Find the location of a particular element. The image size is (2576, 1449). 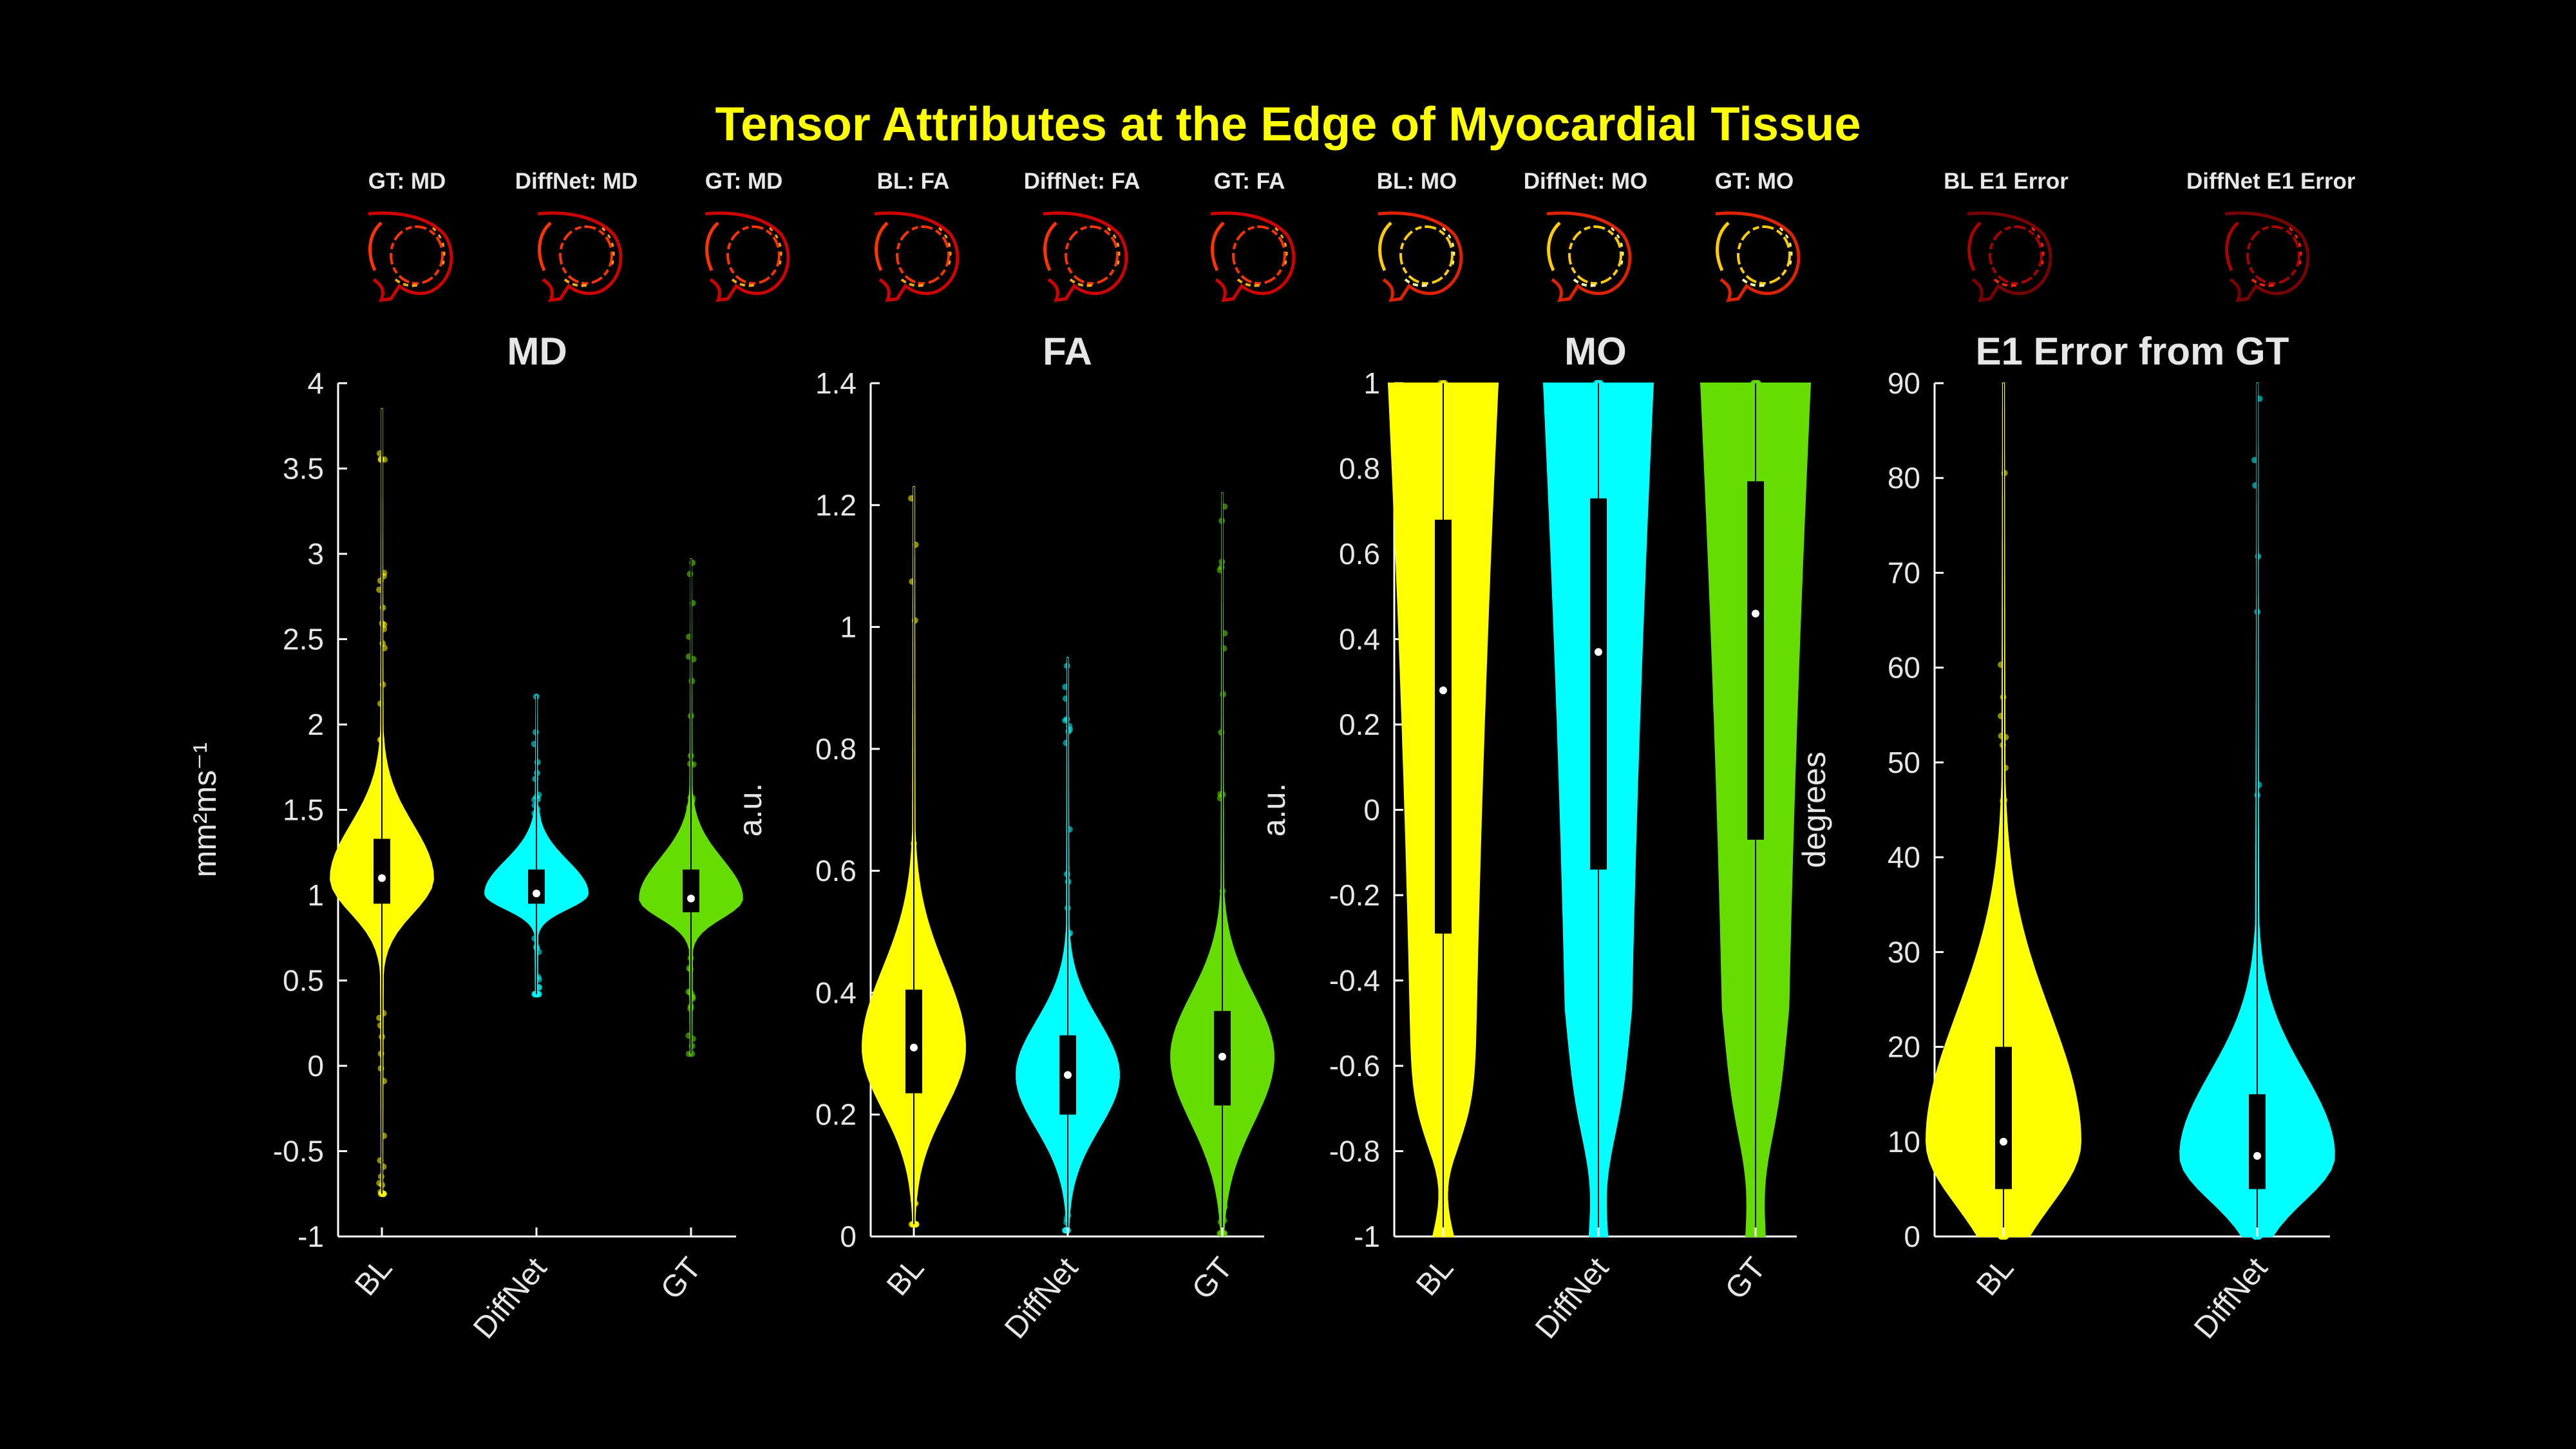

thumbnail-panel: BL: MO is located at coordinates (1417, 237).